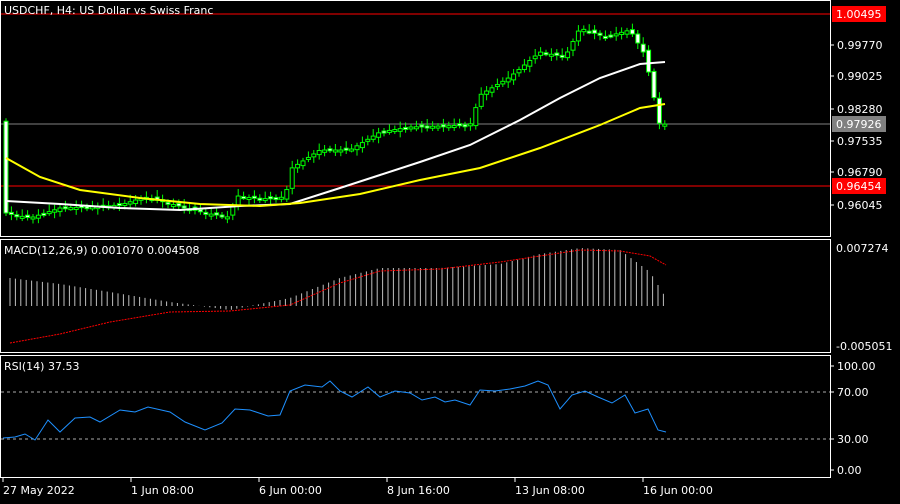 This screenshot has height=504, width=900. Describe the element at coordinates (862, 248) in the screenshot. I see `macd-tick-label: 0.007274` at that location.